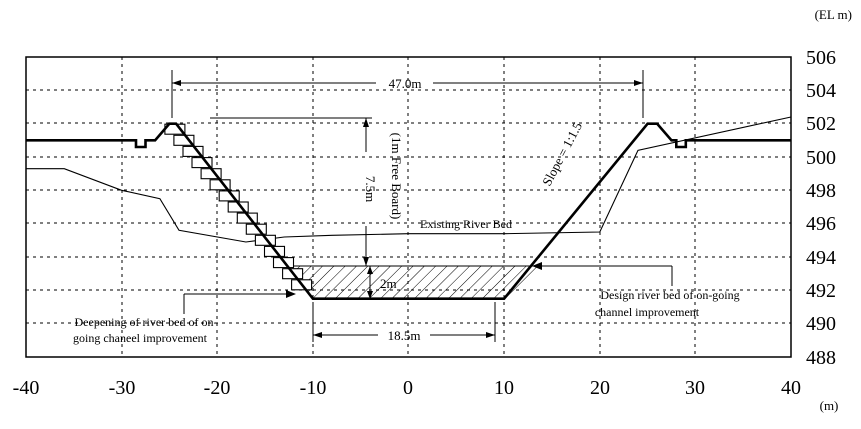  Describe the element at coordinates (602, 274) in the screenshot. I see `design-bed-callout` at that location.